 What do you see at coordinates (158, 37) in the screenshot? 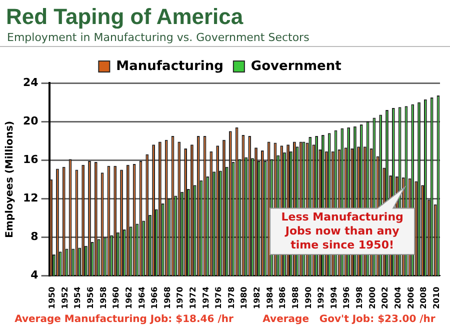
I see `chart-subtitle: Employment in Manufacturing vs. Government Sectors` at bounding box center [158, 37].